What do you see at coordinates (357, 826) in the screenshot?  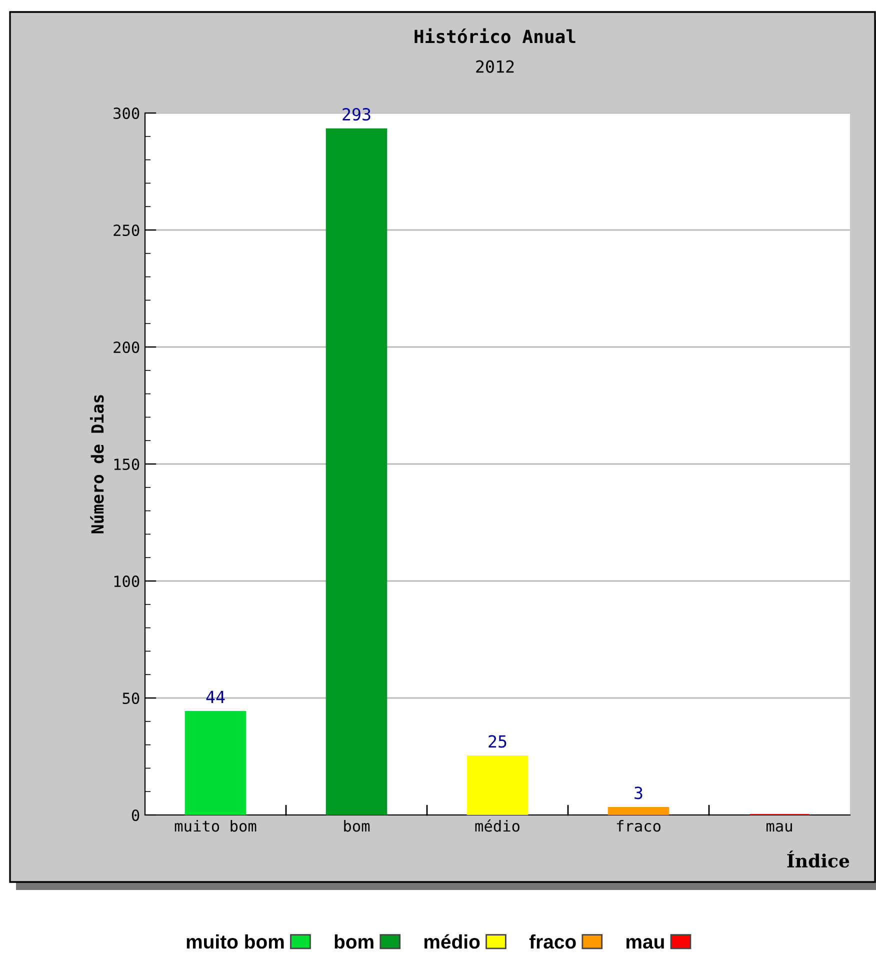 I see `x-tick-label: bom` at bounding box center [357, 826].